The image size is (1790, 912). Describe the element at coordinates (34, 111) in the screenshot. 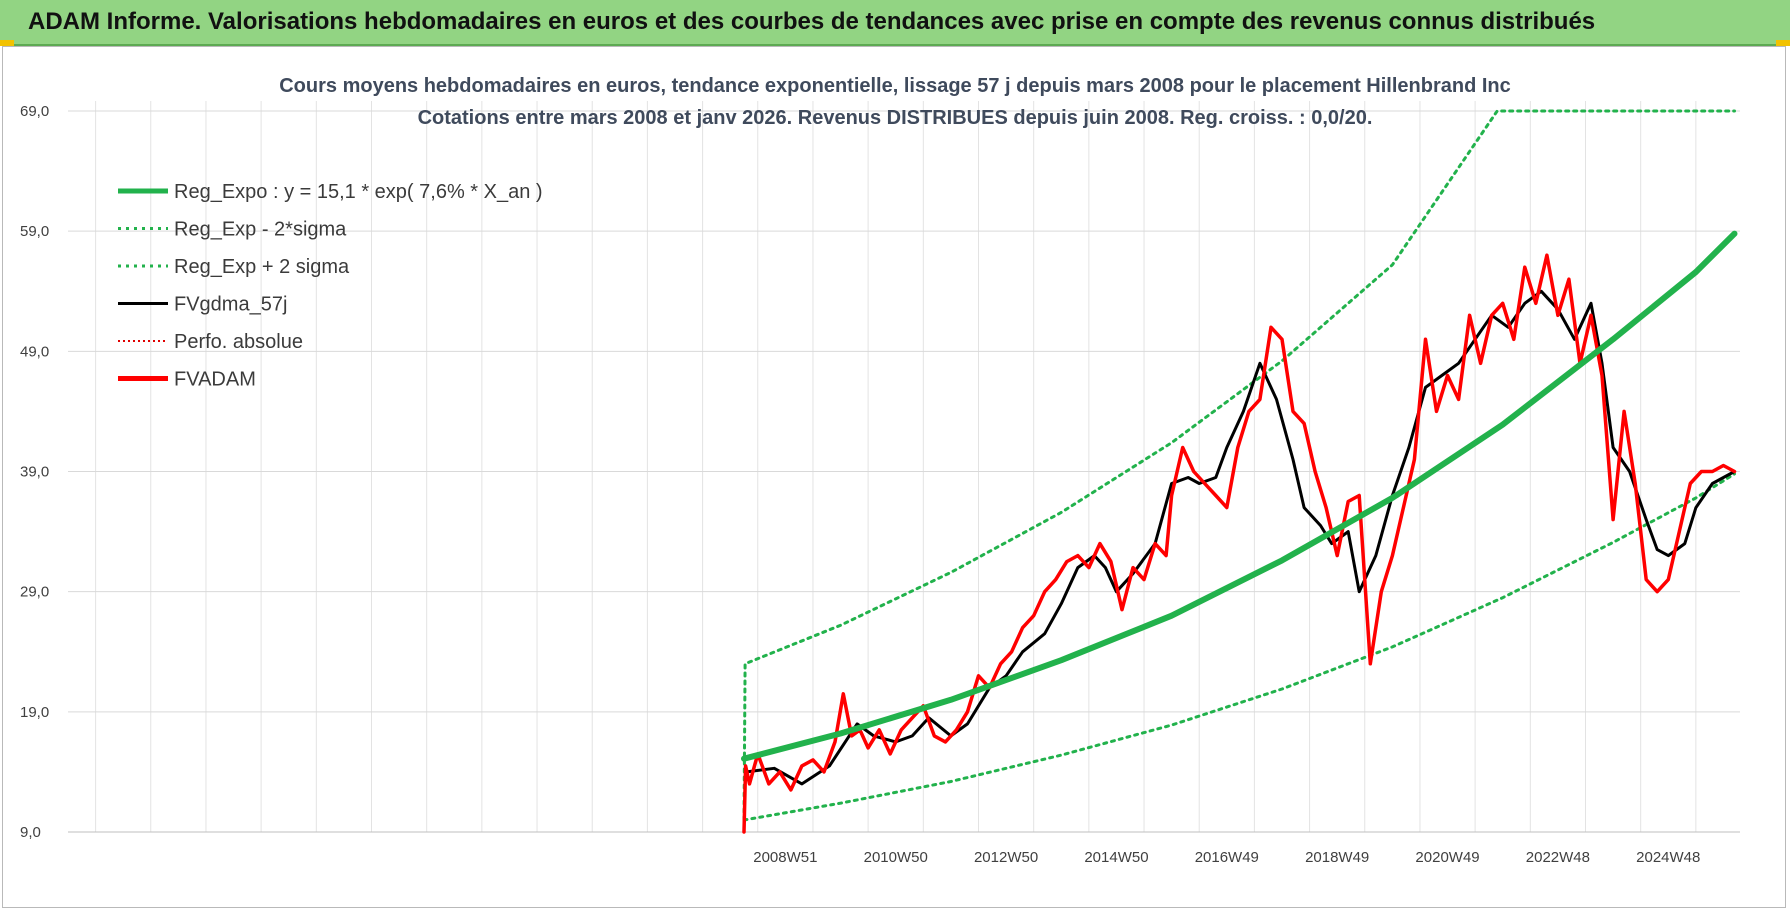

I see `y-tick-label: 69,0` at that location.